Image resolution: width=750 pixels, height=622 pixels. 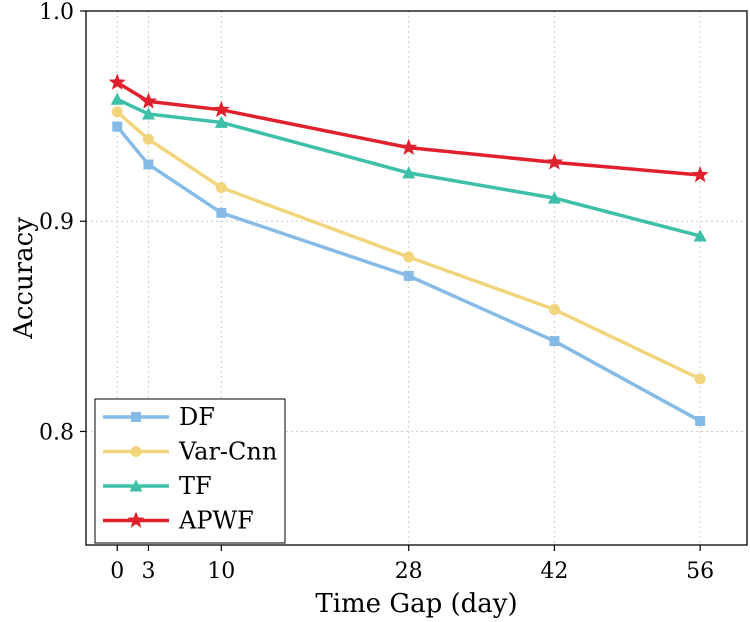 What do you see at coordinates (197, 417) in the screenshot?
I see `legend-label: DF` at bounding box center [197, 417].